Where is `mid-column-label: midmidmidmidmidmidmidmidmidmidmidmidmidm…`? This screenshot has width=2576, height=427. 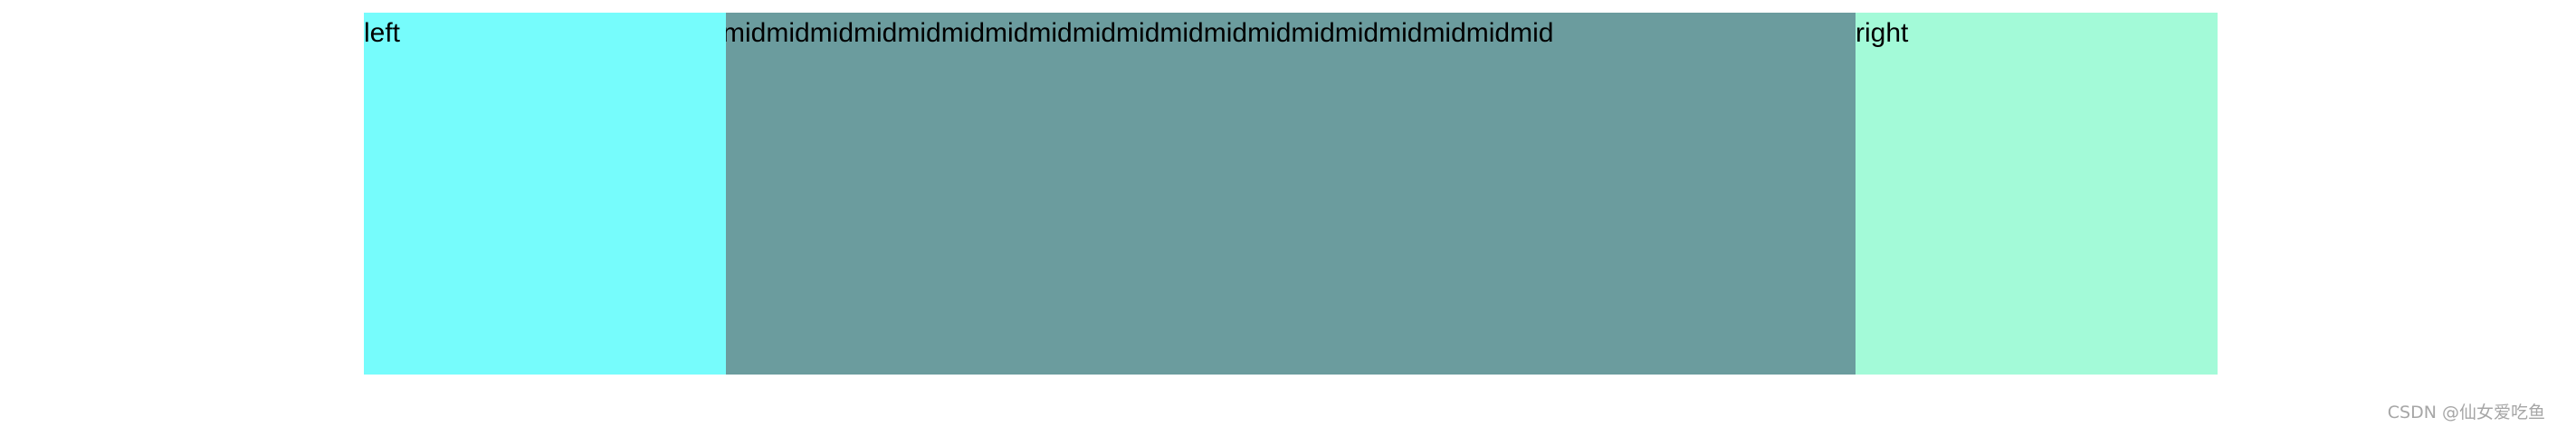 mid-column-label: midmidmidmidmidmidmidmidmidmidmidmidmidm… is located at coordinates (1140, 33).